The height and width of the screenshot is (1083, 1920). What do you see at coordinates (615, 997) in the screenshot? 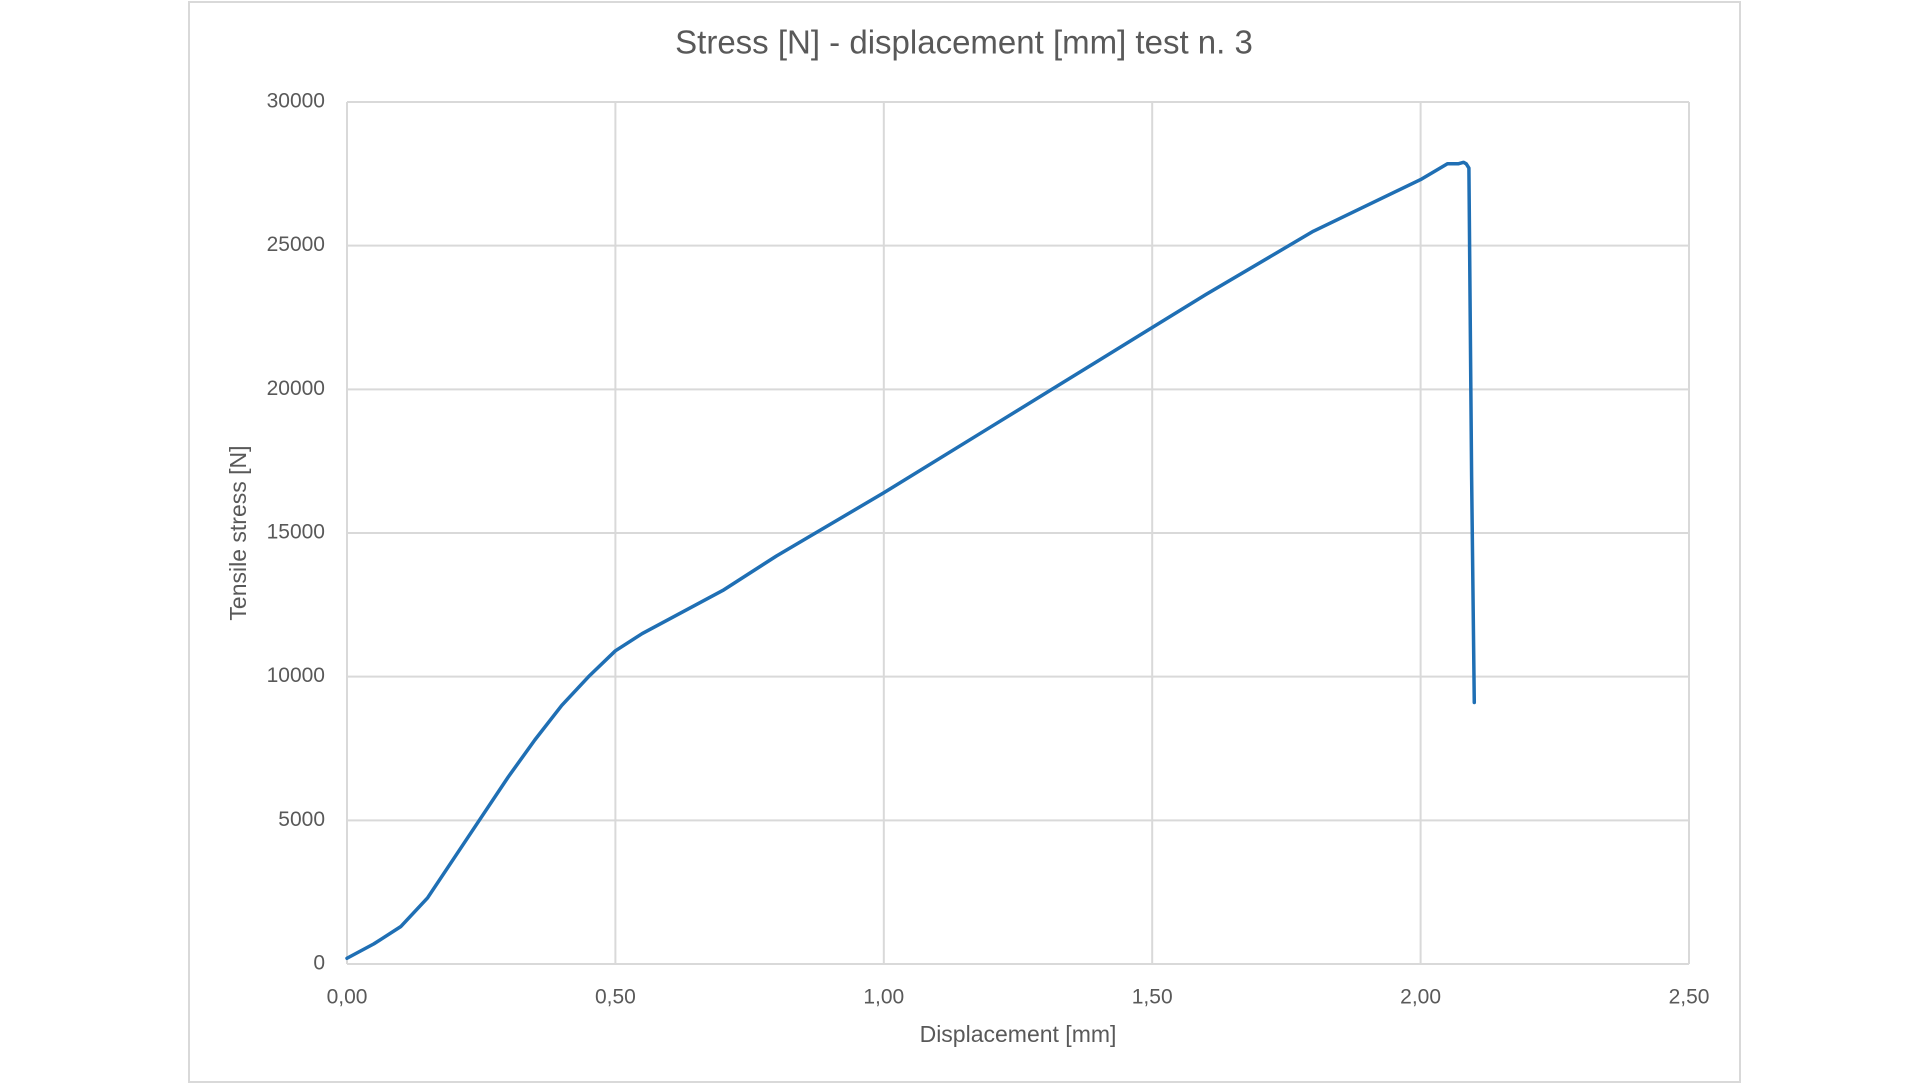
I see `x-tick-label: 0,50` at bounding box center [615, 997].